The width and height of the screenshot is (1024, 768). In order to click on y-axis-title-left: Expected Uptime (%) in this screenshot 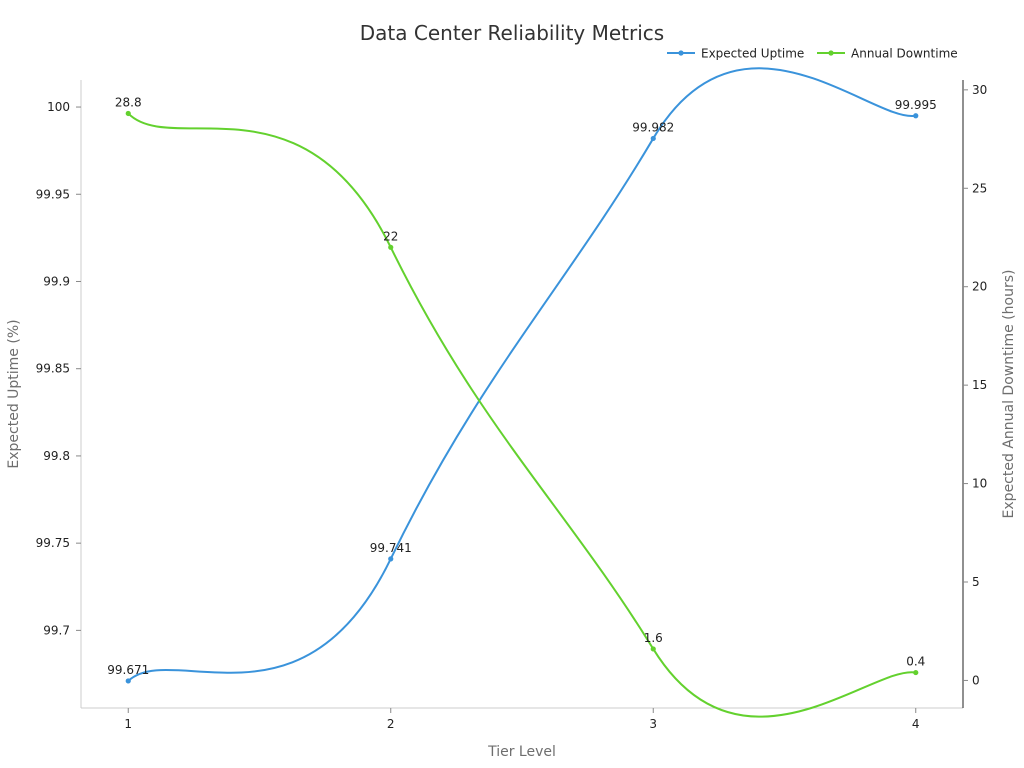, I will do `click(14, 393)`.